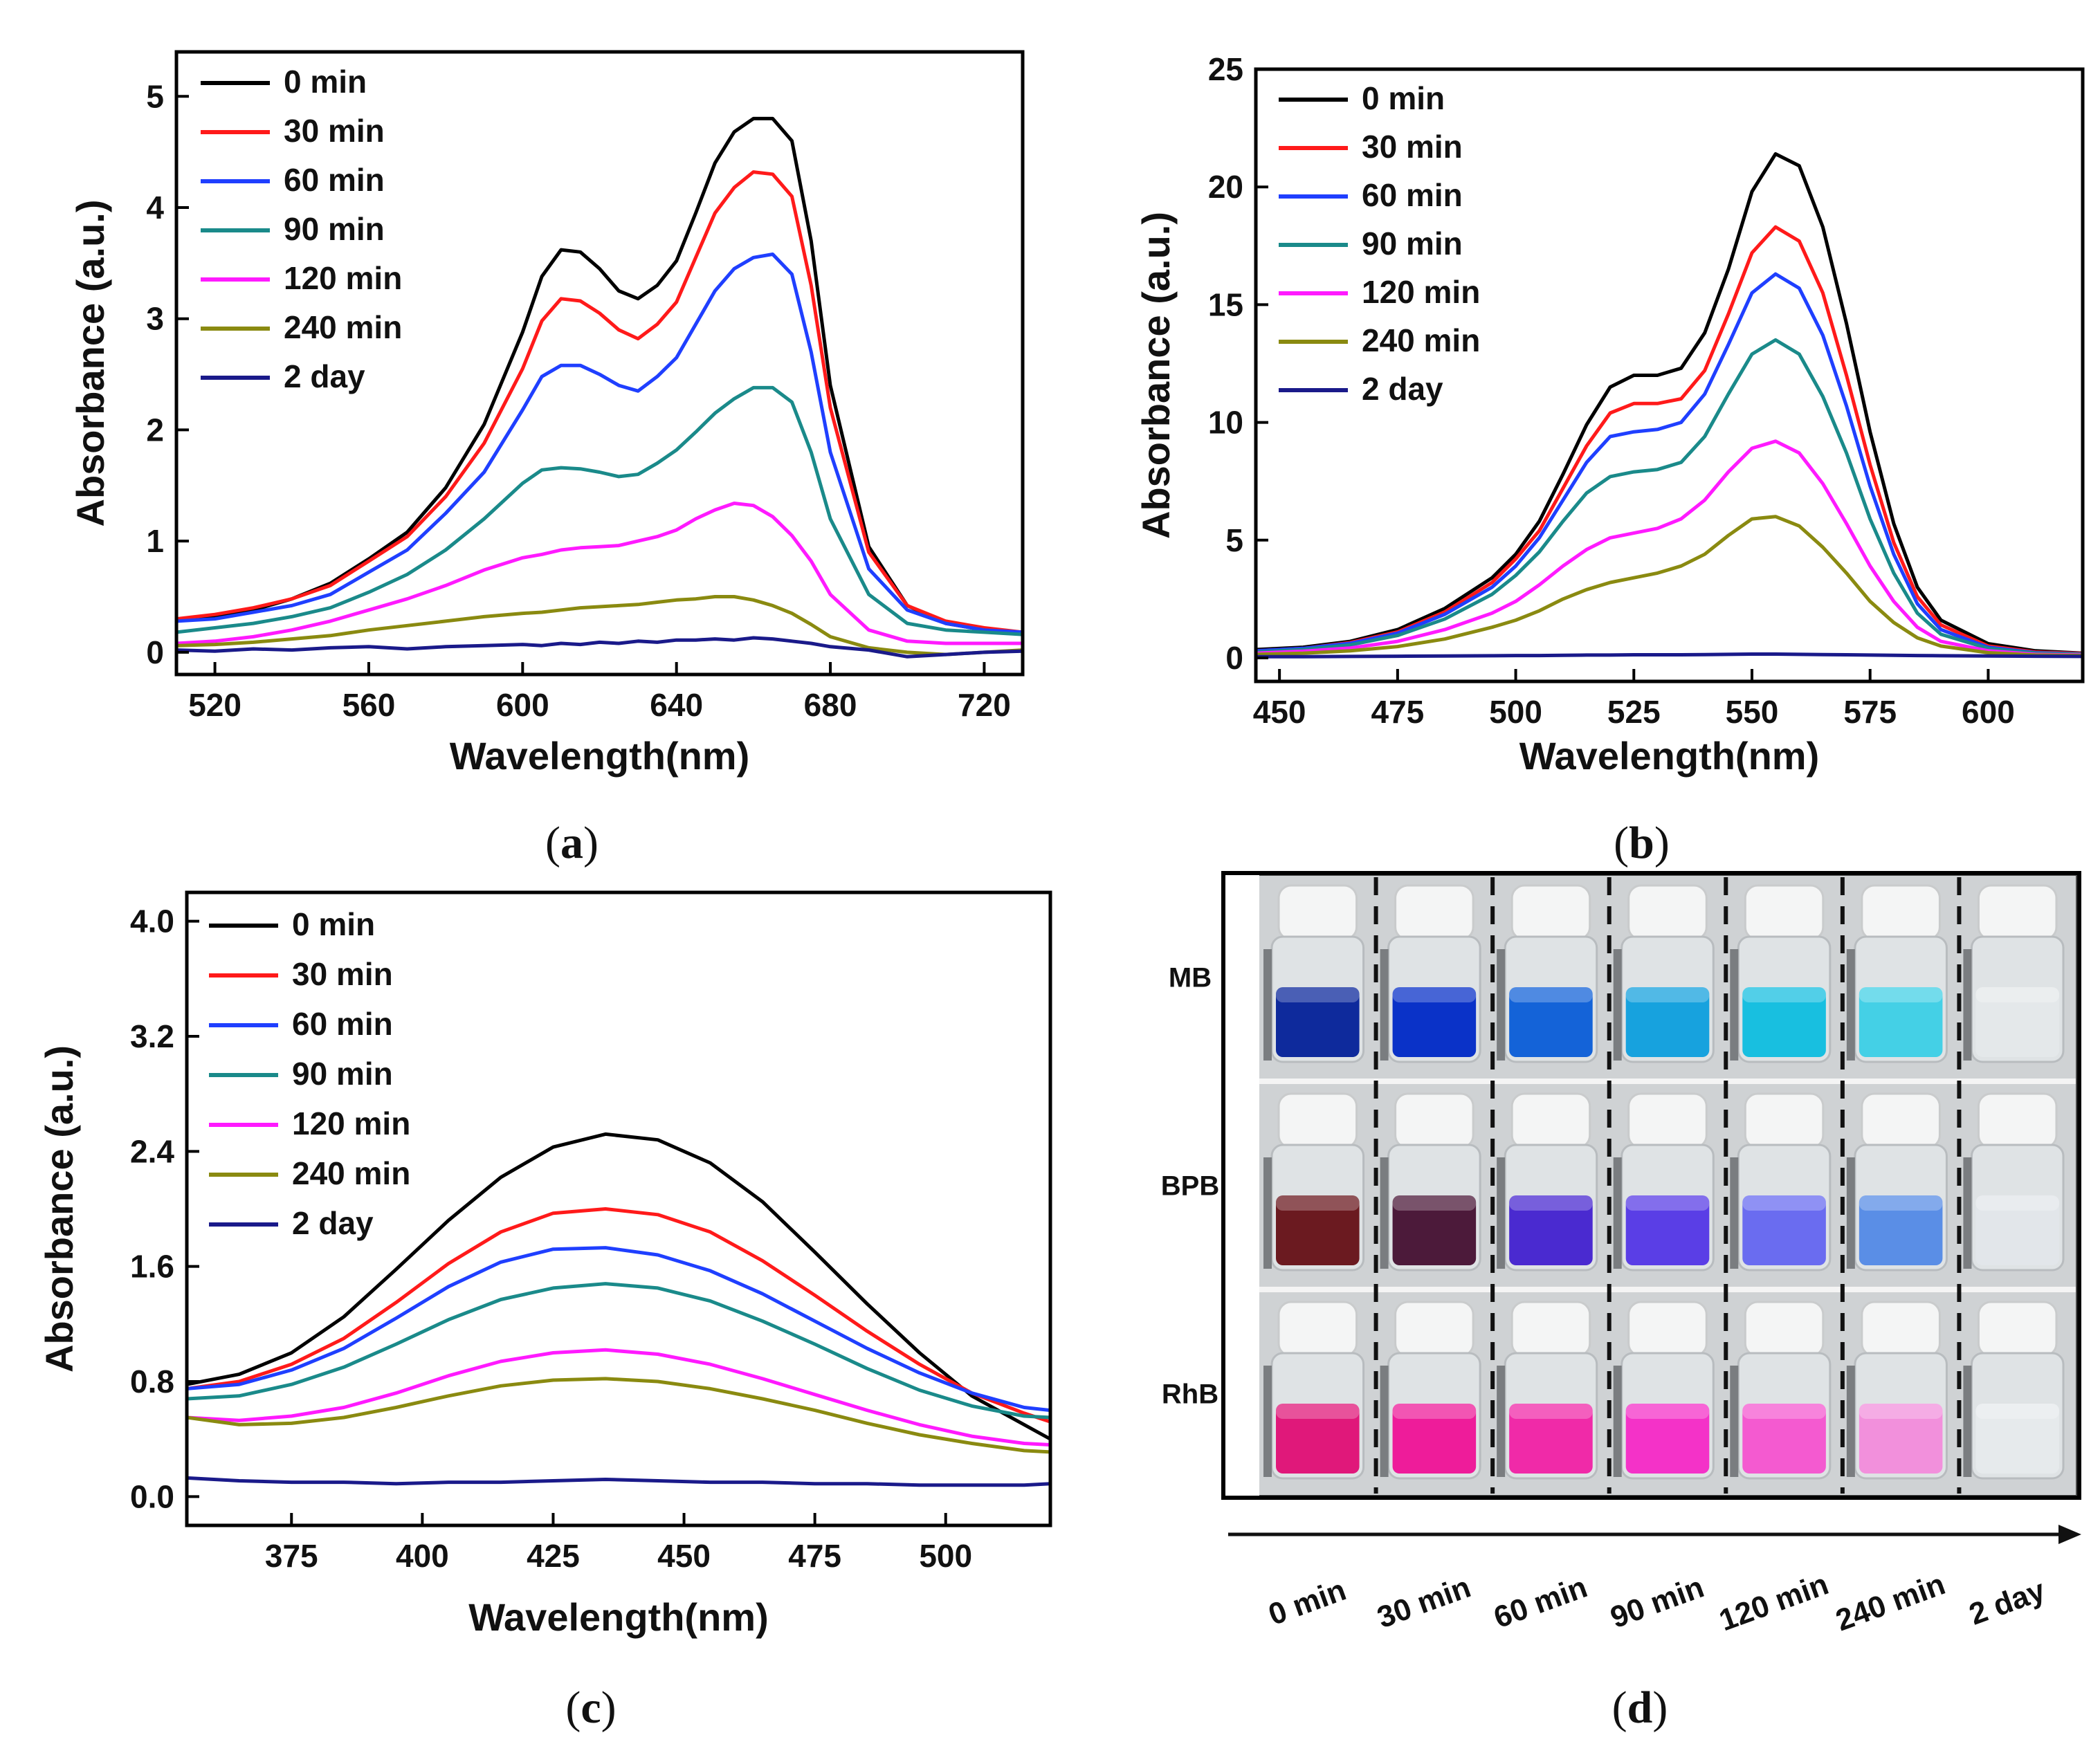 This screenshot has height=1753, width=2100. Describe the element at coordinates (215, 705) in the screenshot. I see `x-tick-label: 520` at that location.